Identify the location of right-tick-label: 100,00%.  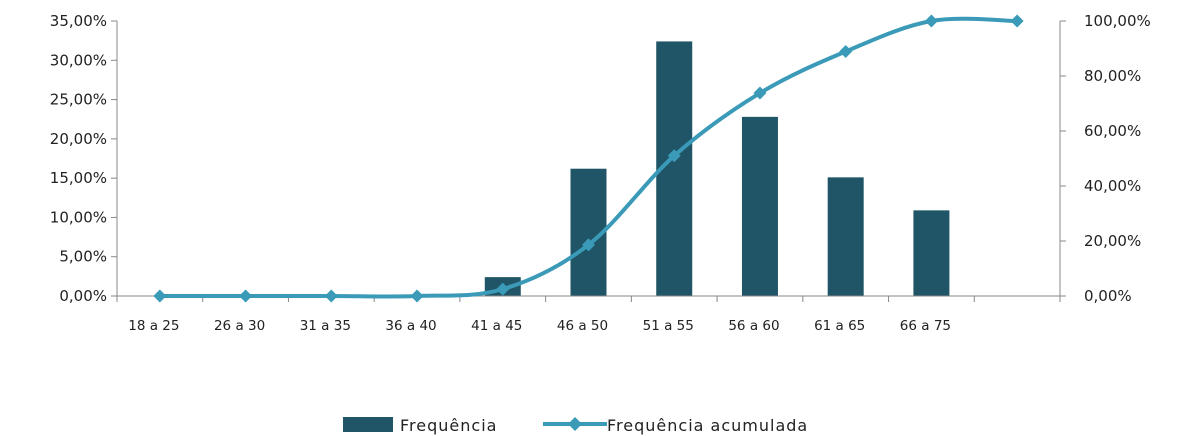
(1117, 21).